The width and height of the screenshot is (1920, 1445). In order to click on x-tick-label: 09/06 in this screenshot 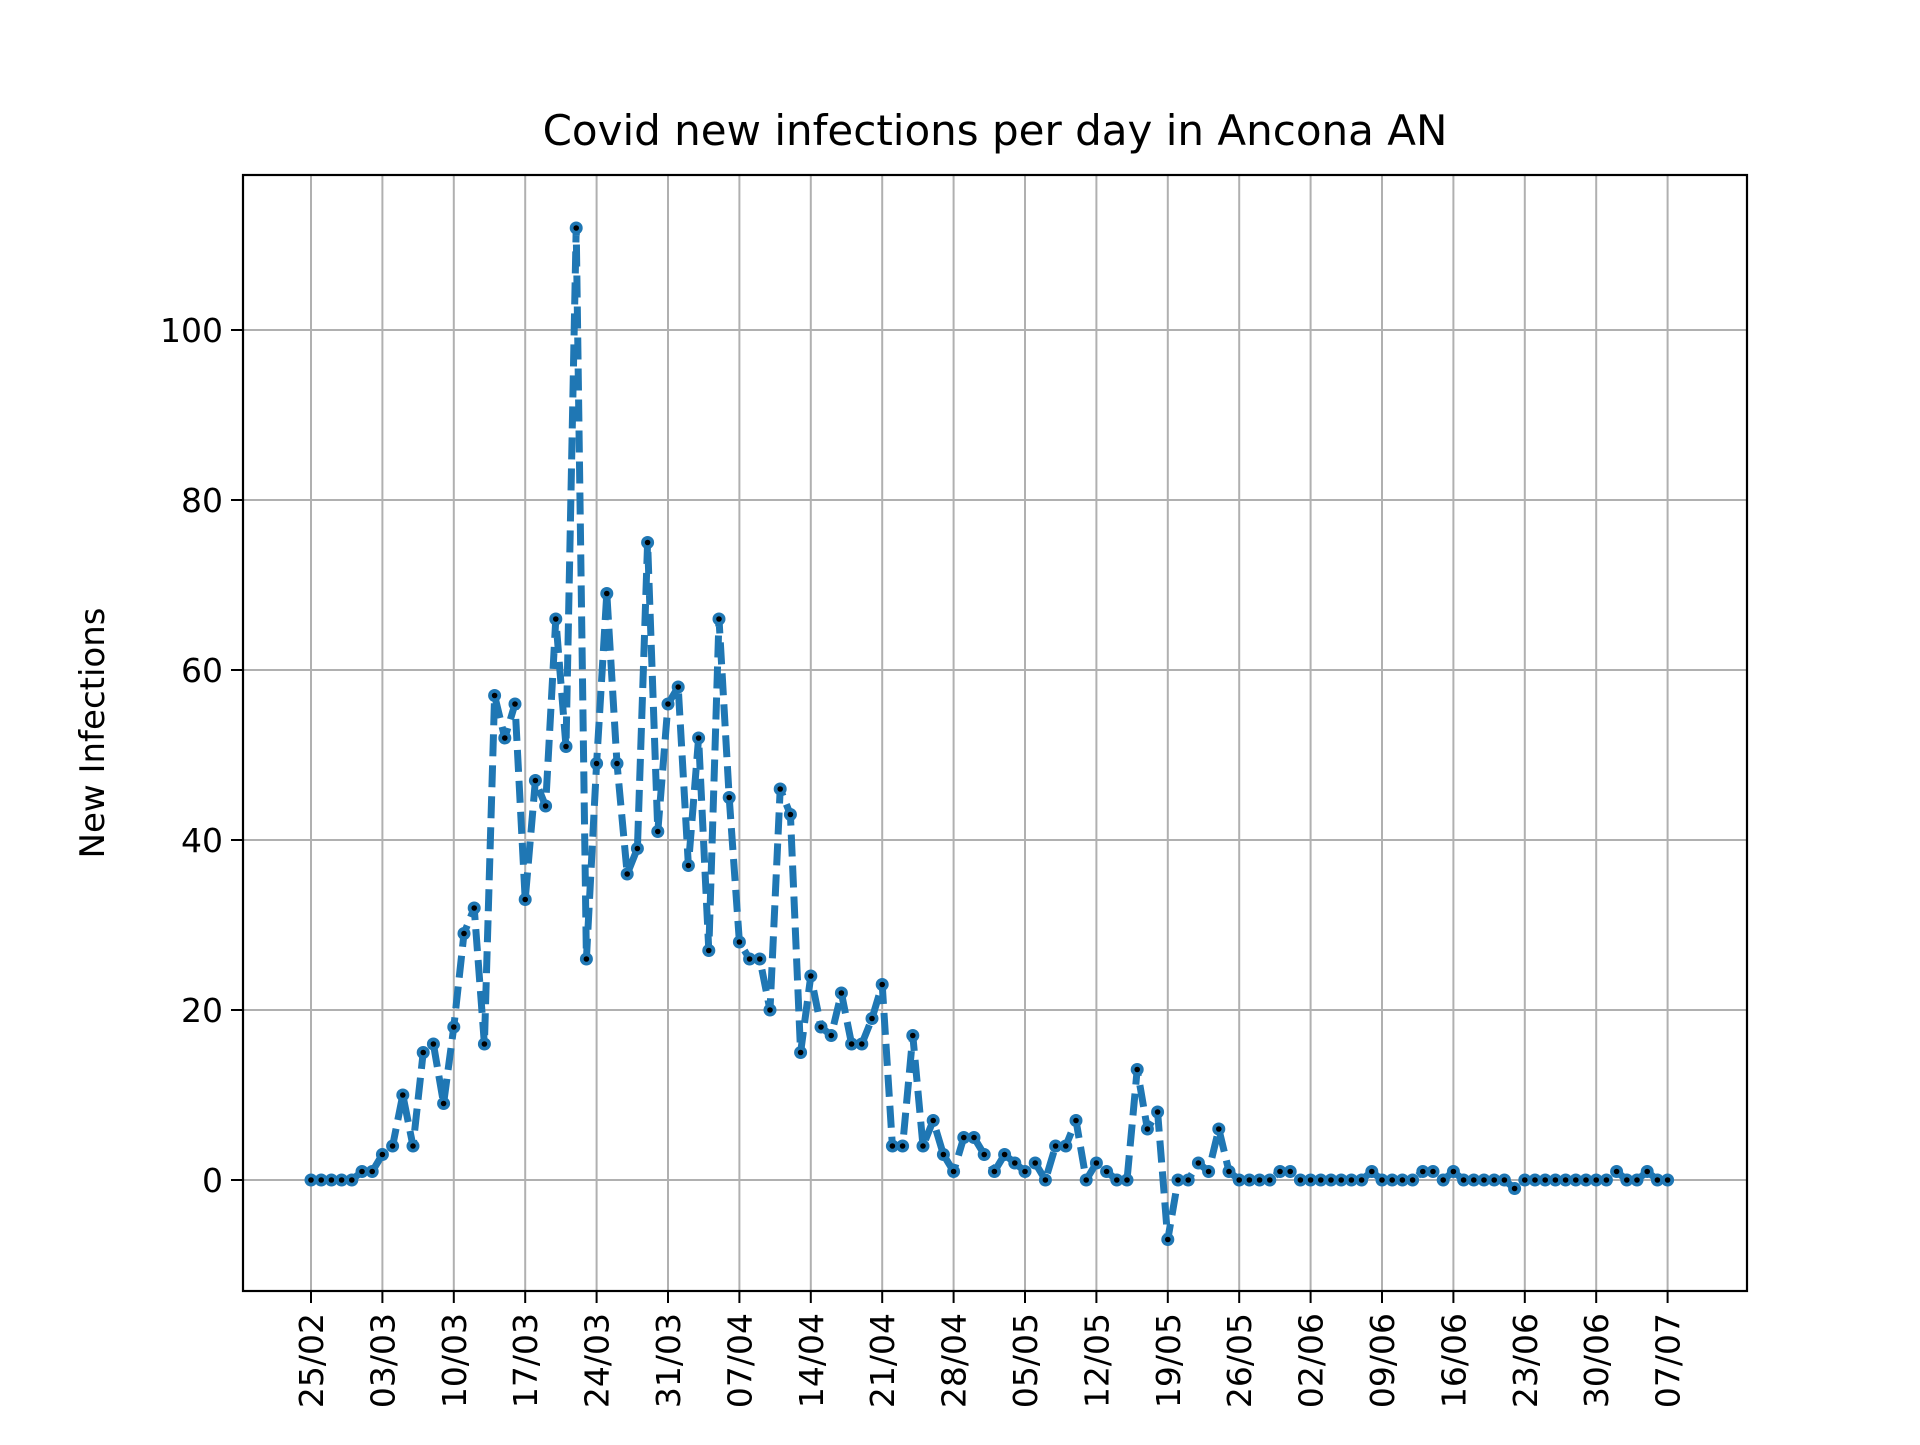, I will do `click(1382, 1360)`.